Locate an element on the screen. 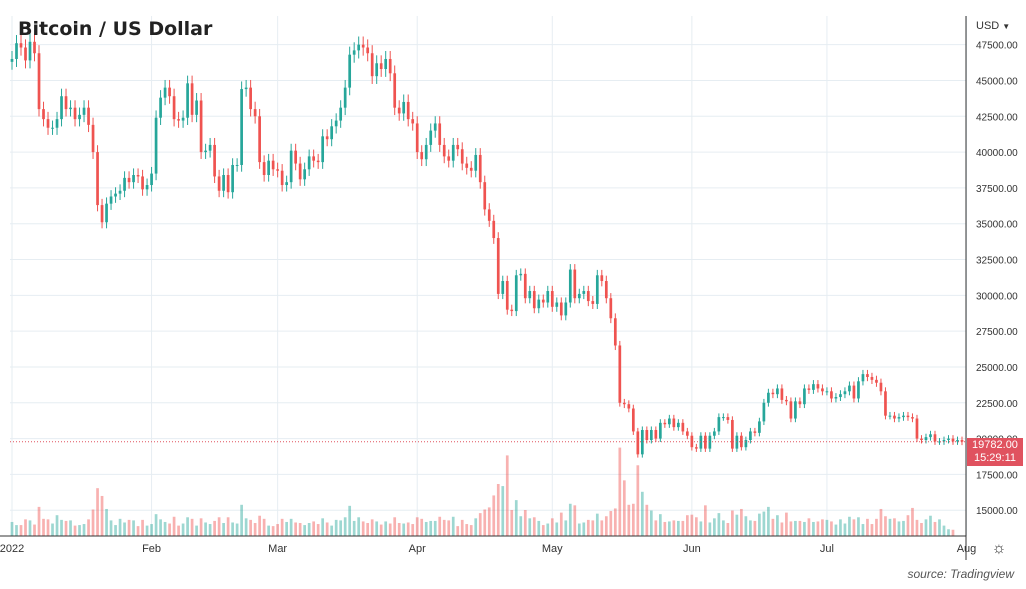 The height and width of the screenshot is (589, 1026). y-tick-label: 42500.00 is located at coordinates (997, 117).